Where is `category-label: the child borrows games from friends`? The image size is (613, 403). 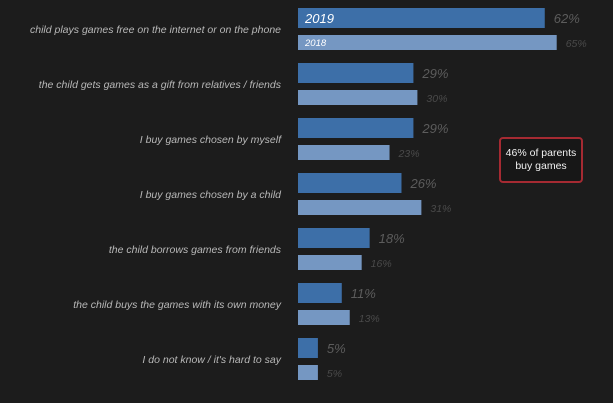
category-label: the child borrows games from friends is located at coordinates (195, 250).